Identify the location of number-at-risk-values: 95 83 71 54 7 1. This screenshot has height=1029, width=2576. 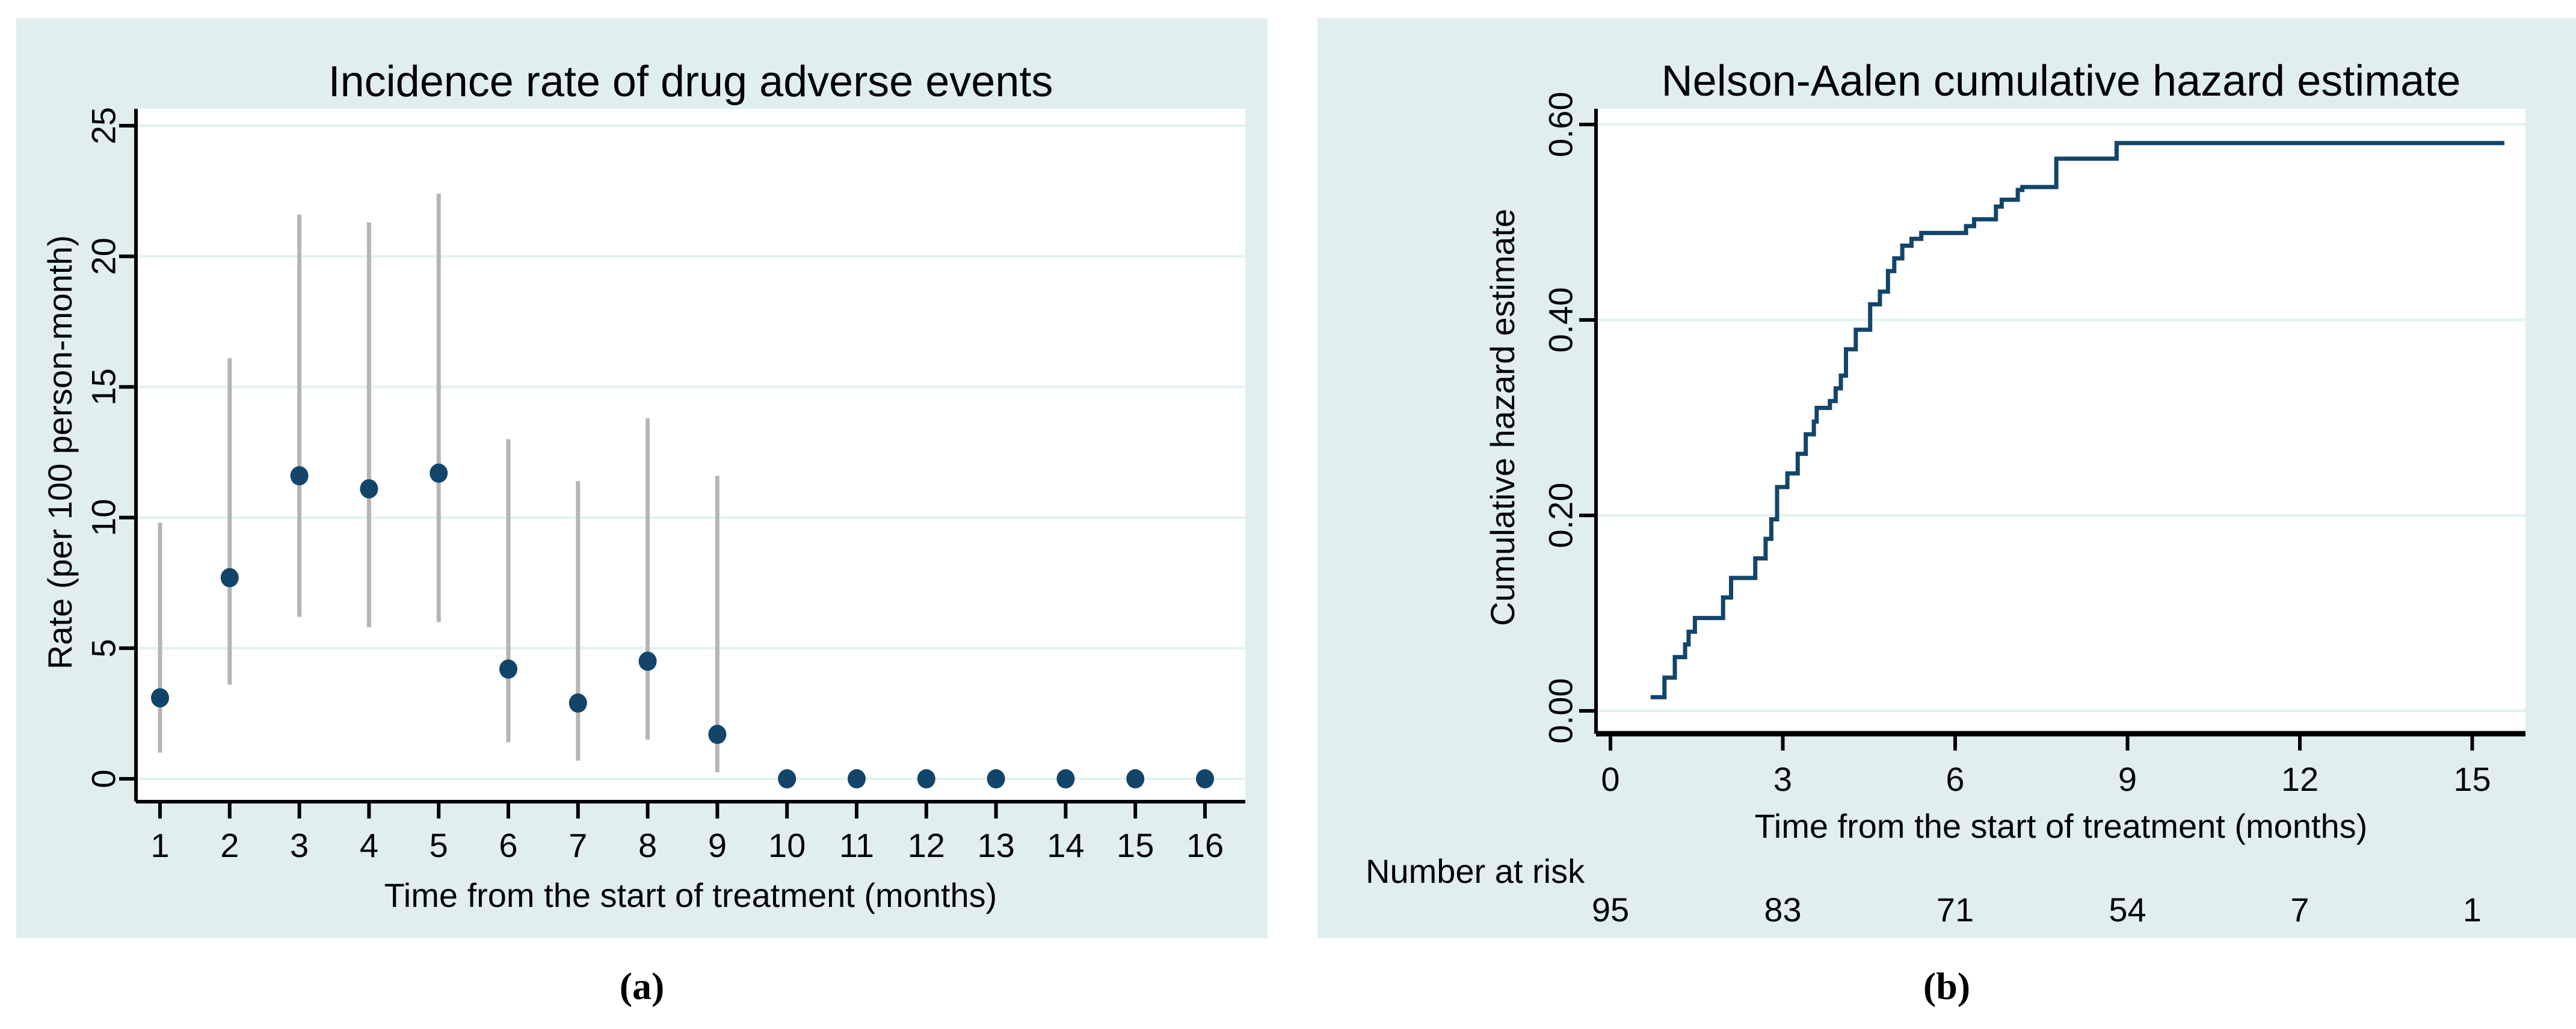
(2037, 910).